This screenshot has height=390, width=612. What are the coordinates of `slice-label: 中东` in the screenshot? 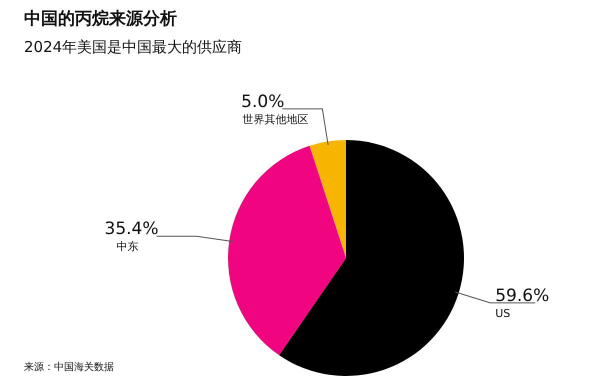 It's located at (127, 247).